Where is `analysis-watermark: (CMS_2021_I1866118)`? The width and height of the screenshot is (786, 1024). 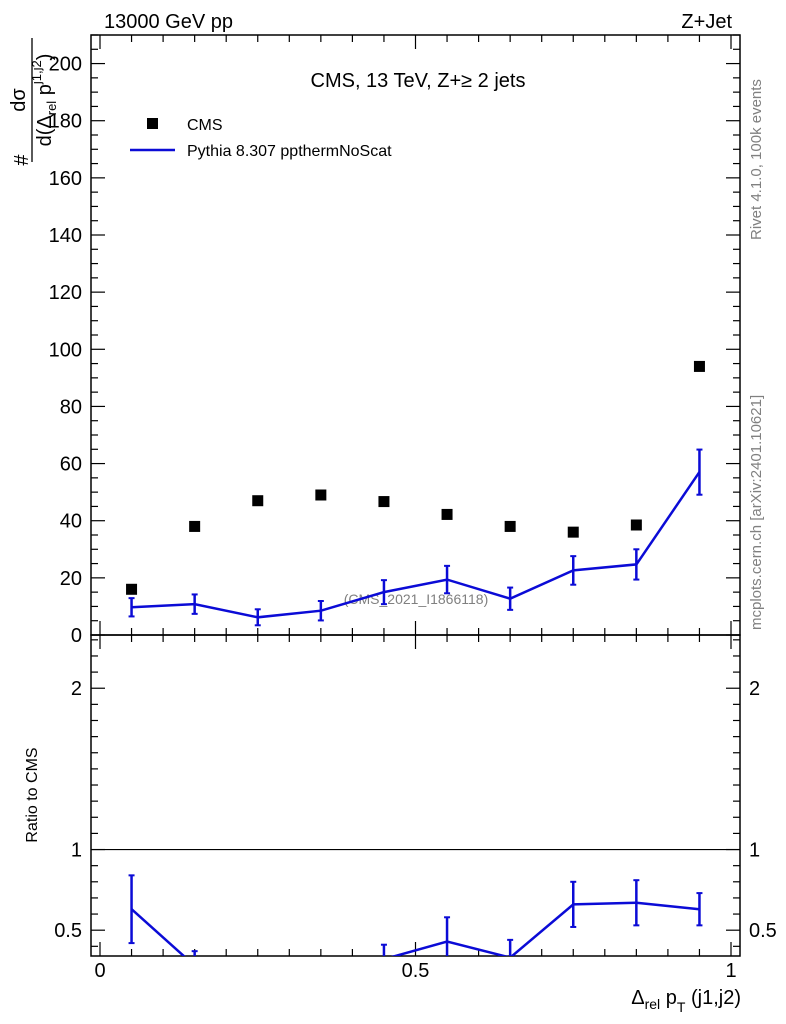 analysis-watermark: (CMS_2021_I1866118) is located at coordinates (416, 599).